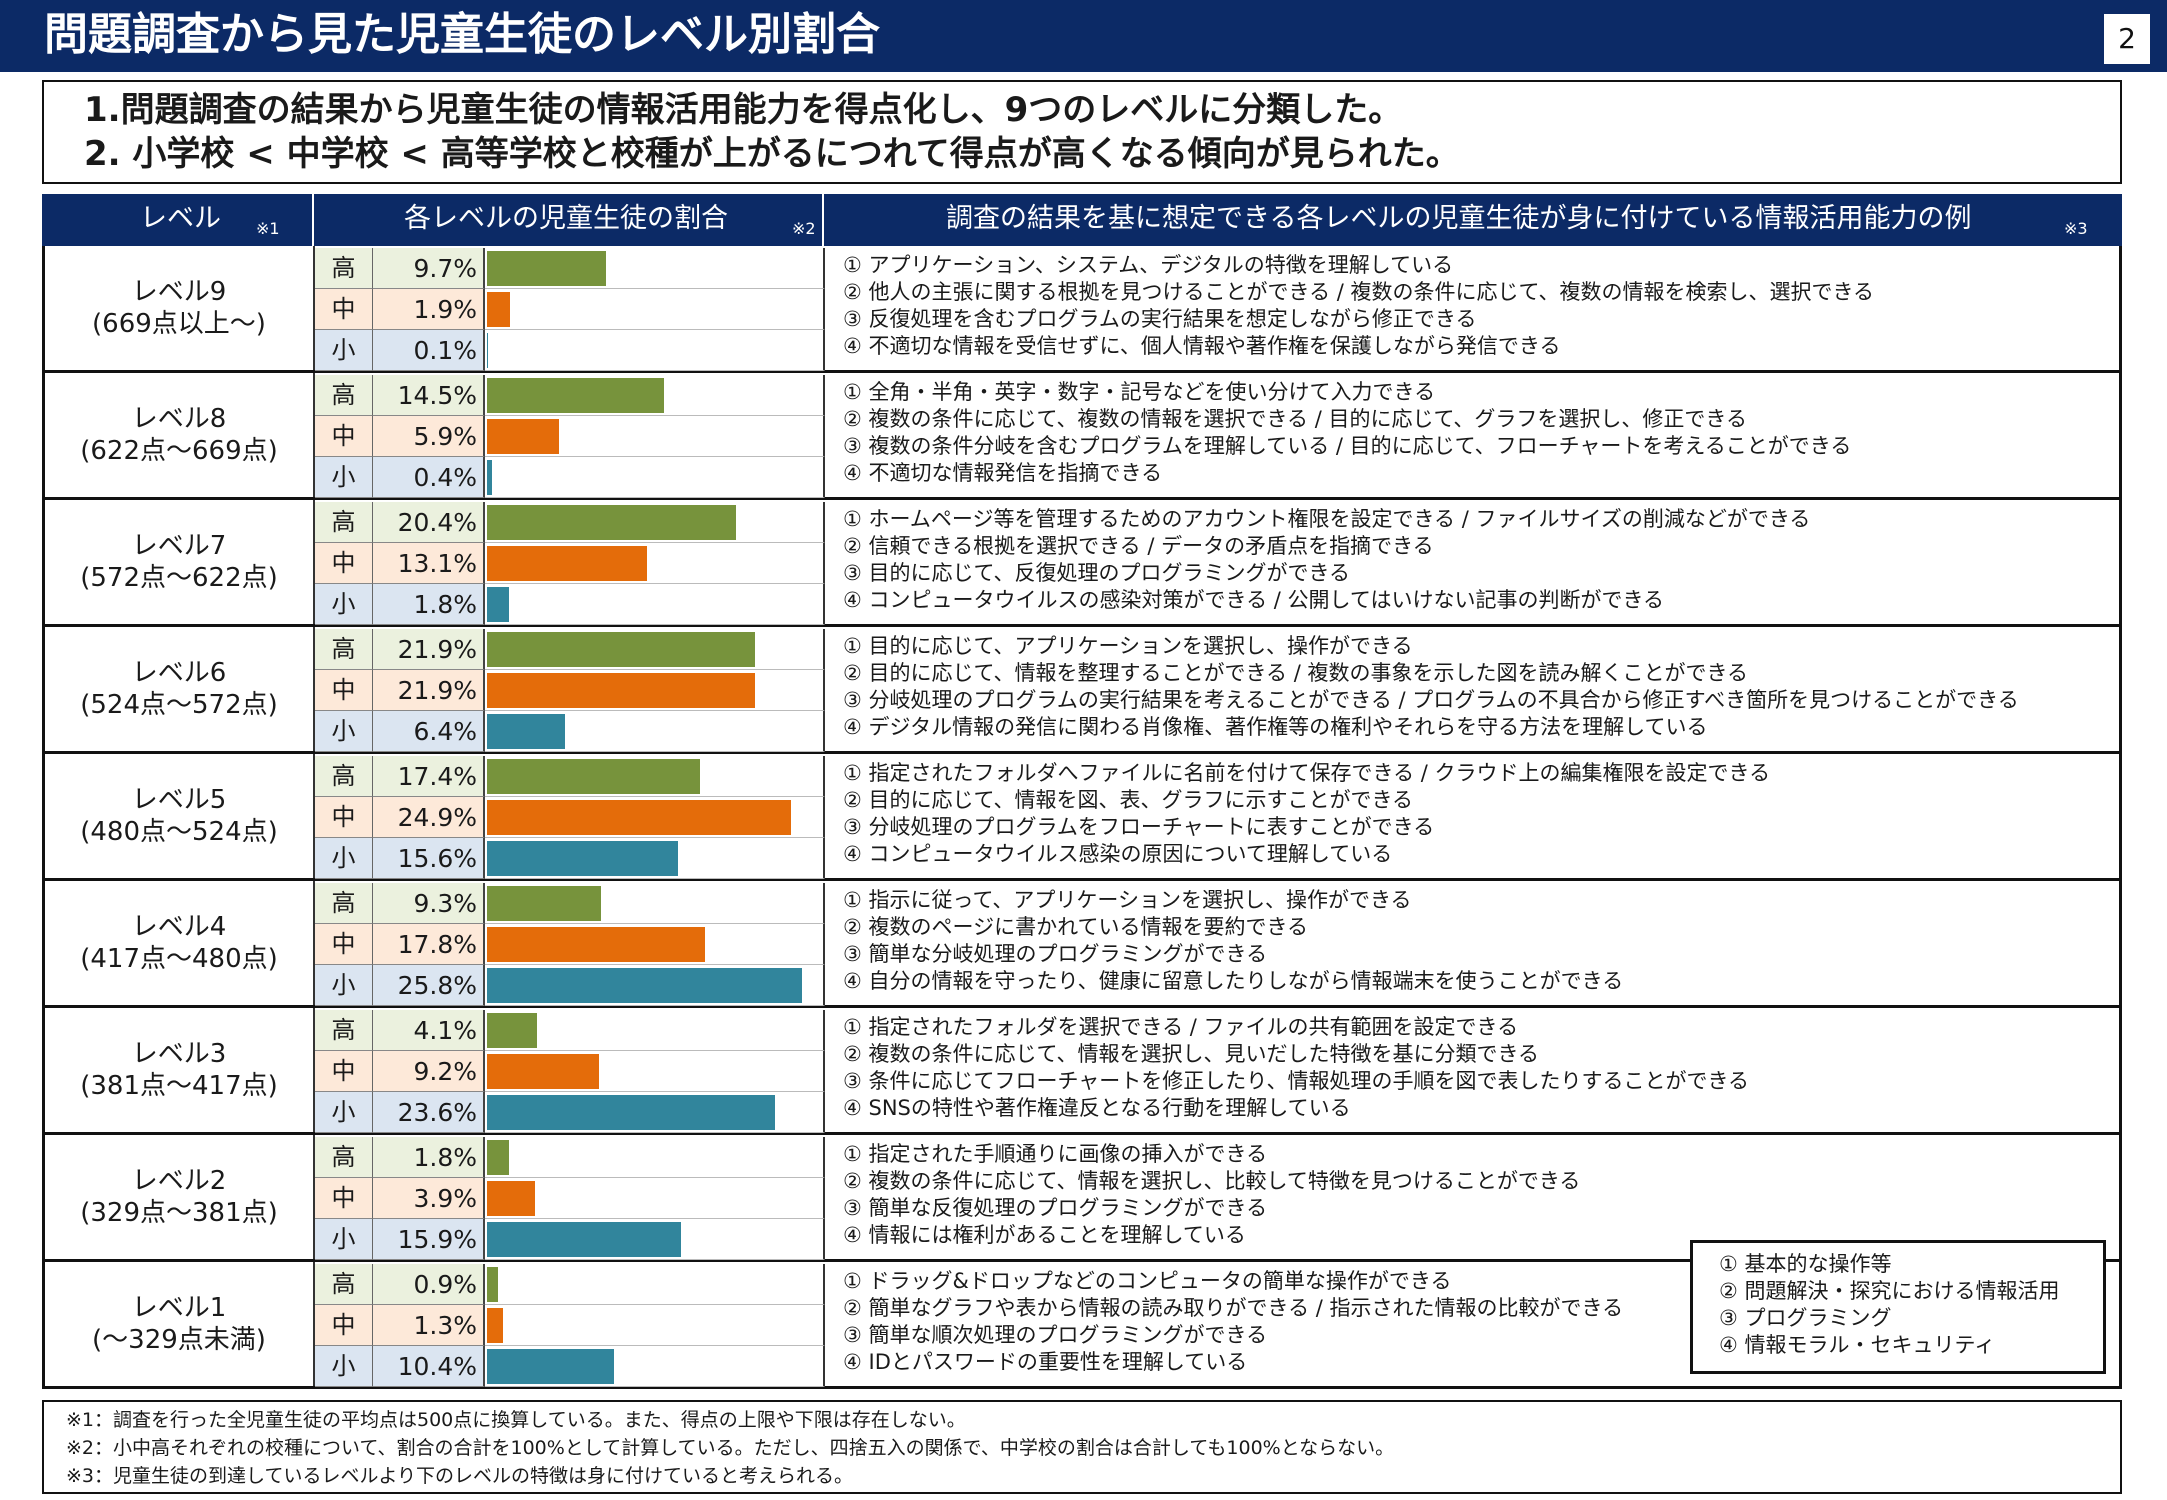  Describe the element at coordinates (179, 800) in the screenshot. I see `level-name: レベル5` at that location.